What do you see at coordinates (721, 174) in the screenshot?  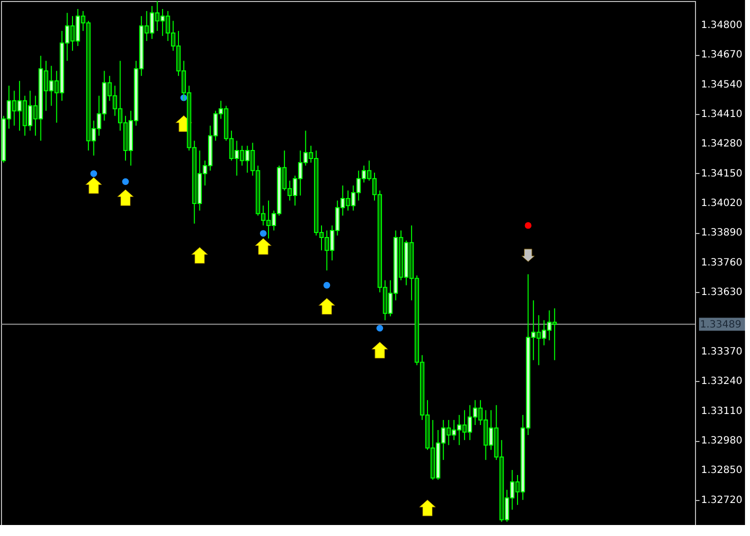 I see `y-tick-label: 1.34150` at bounding box center [721, 174].